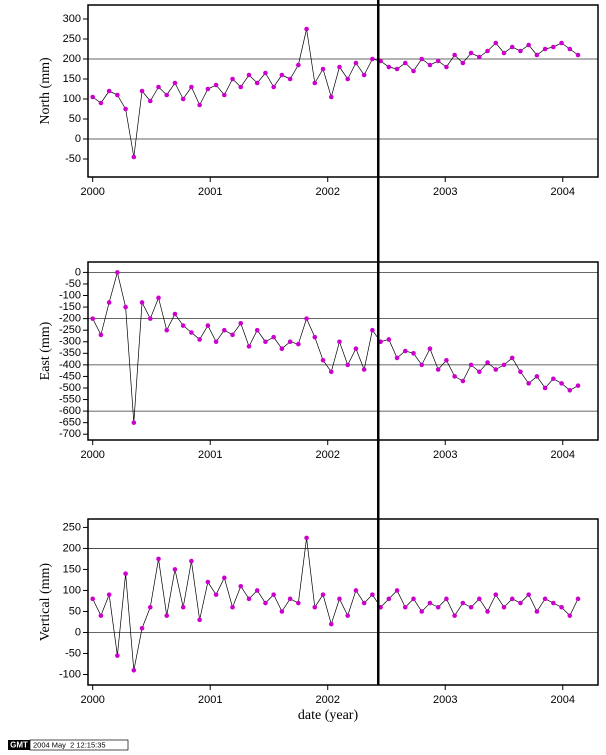  I want to click on y-tick-label: -150, so click(70, 307).